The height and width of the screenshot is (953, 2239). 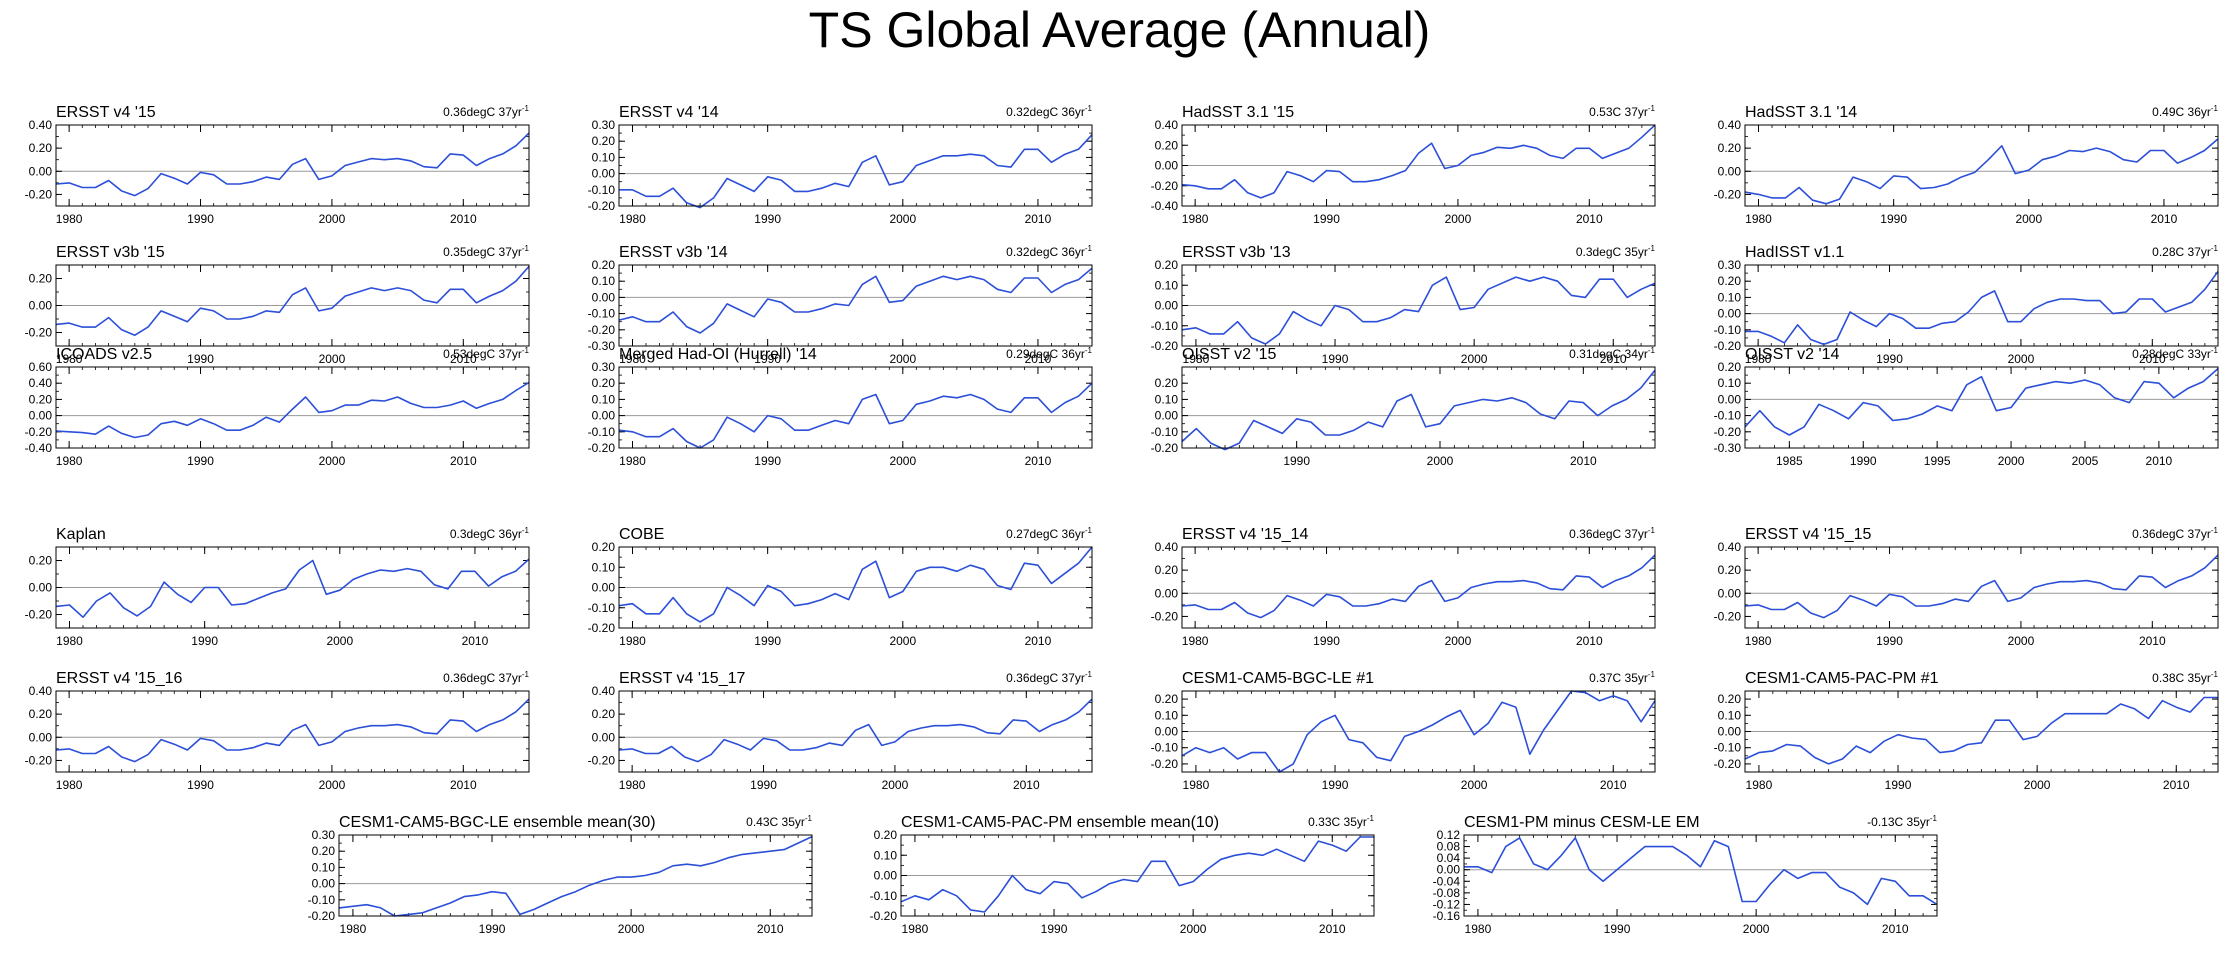 I want to click on y-tick-label: 0.60, so click(x=41, y=367).